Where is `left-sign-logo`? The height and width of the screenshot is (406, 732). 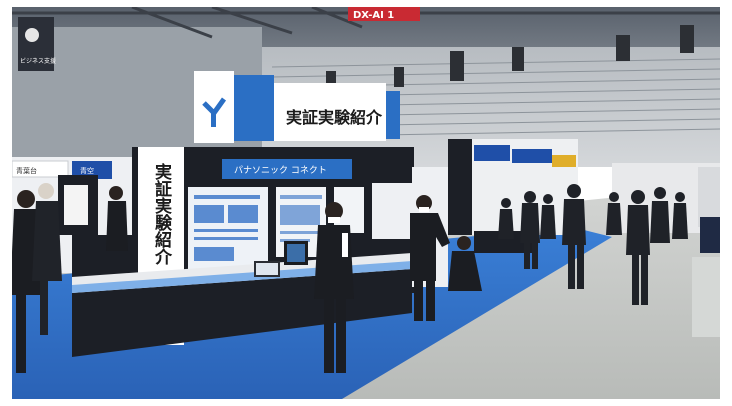 left-sign-logo is located at coordinates (32, 35).